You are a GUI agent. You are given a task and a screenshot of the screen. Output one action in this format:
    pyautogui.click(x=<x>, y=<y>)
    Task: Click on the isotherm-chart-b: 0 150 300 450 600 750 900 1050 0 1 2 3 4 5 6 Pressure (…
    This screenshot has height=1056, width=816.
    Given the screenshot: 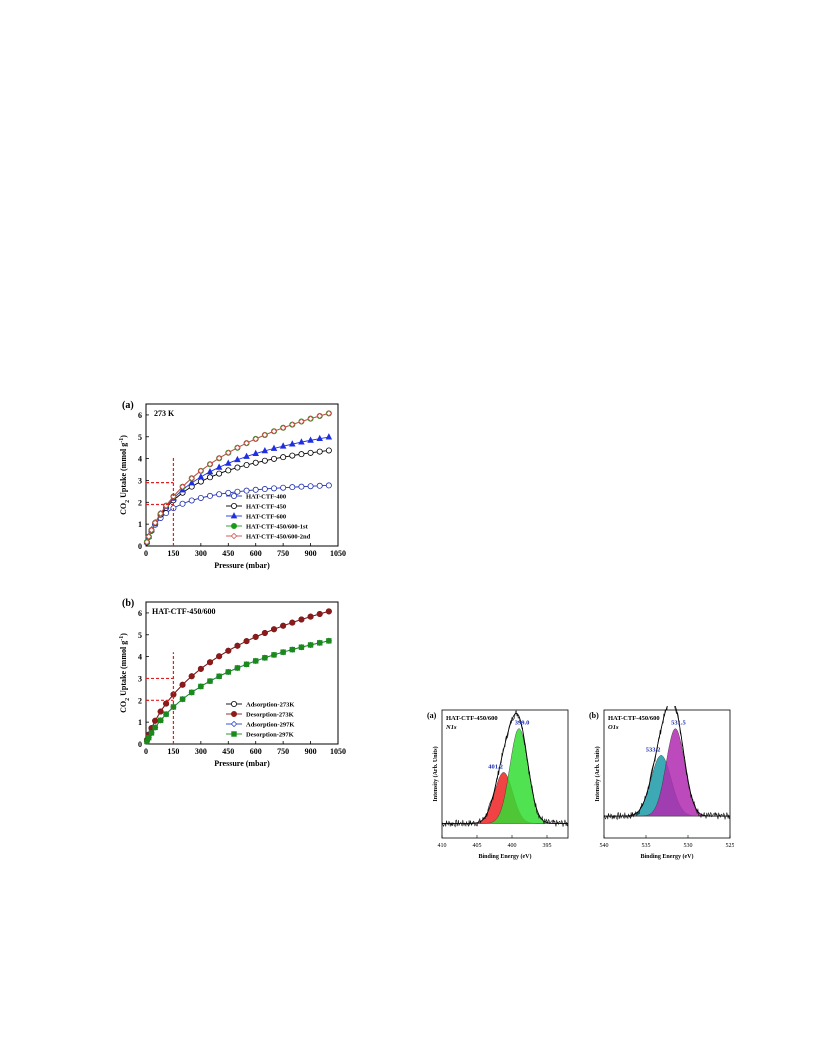 What is the action you would take?
    pyautogui.click(x=232, y=683)
    